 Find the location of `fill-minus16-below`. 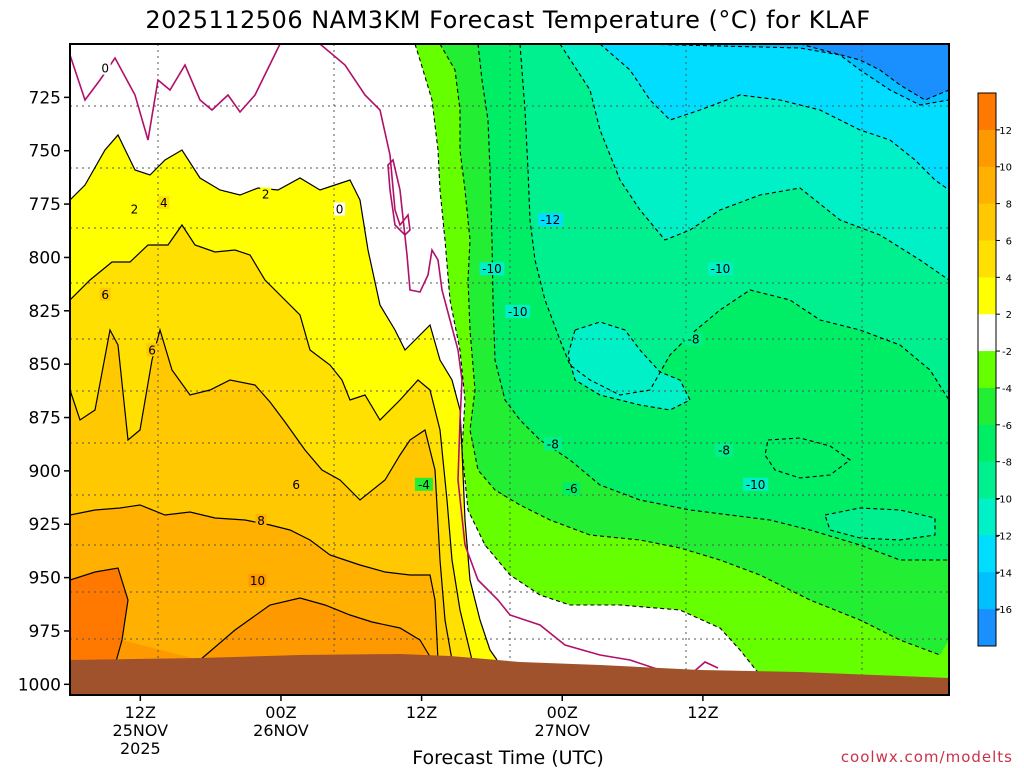

fill-minus16-below is located at coordinates (874, 72).